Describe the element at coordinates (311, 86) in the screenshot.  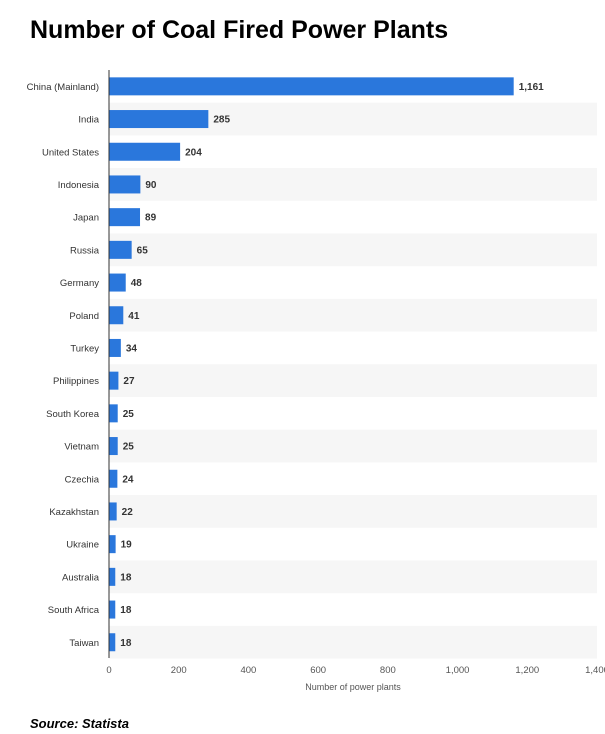
I see `bar-china-mainland` at that location.